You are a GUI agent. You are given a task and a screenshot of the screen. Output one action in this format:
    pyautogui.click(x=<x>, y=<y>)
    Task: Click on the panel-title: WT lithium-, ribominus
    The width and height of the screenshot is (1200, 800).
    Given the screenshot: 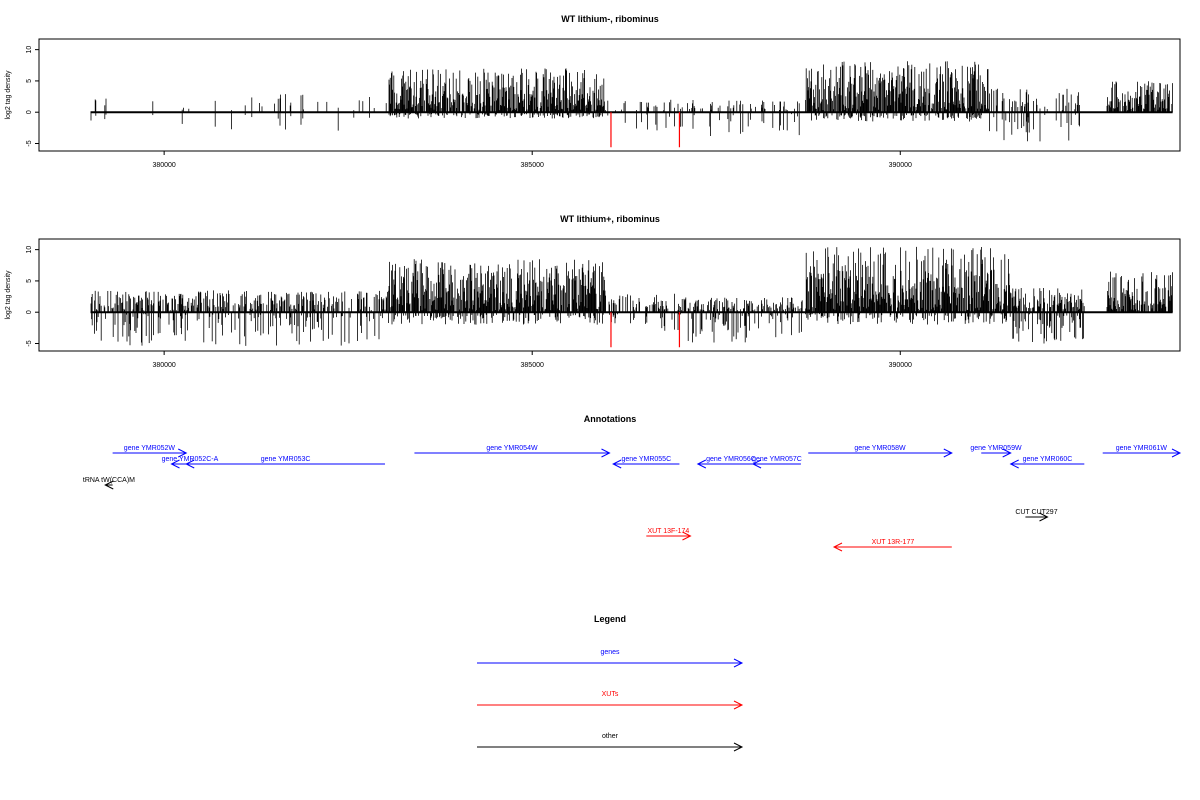 What is the action you would take?
    pyautogui.click(x=610, y=19)
    